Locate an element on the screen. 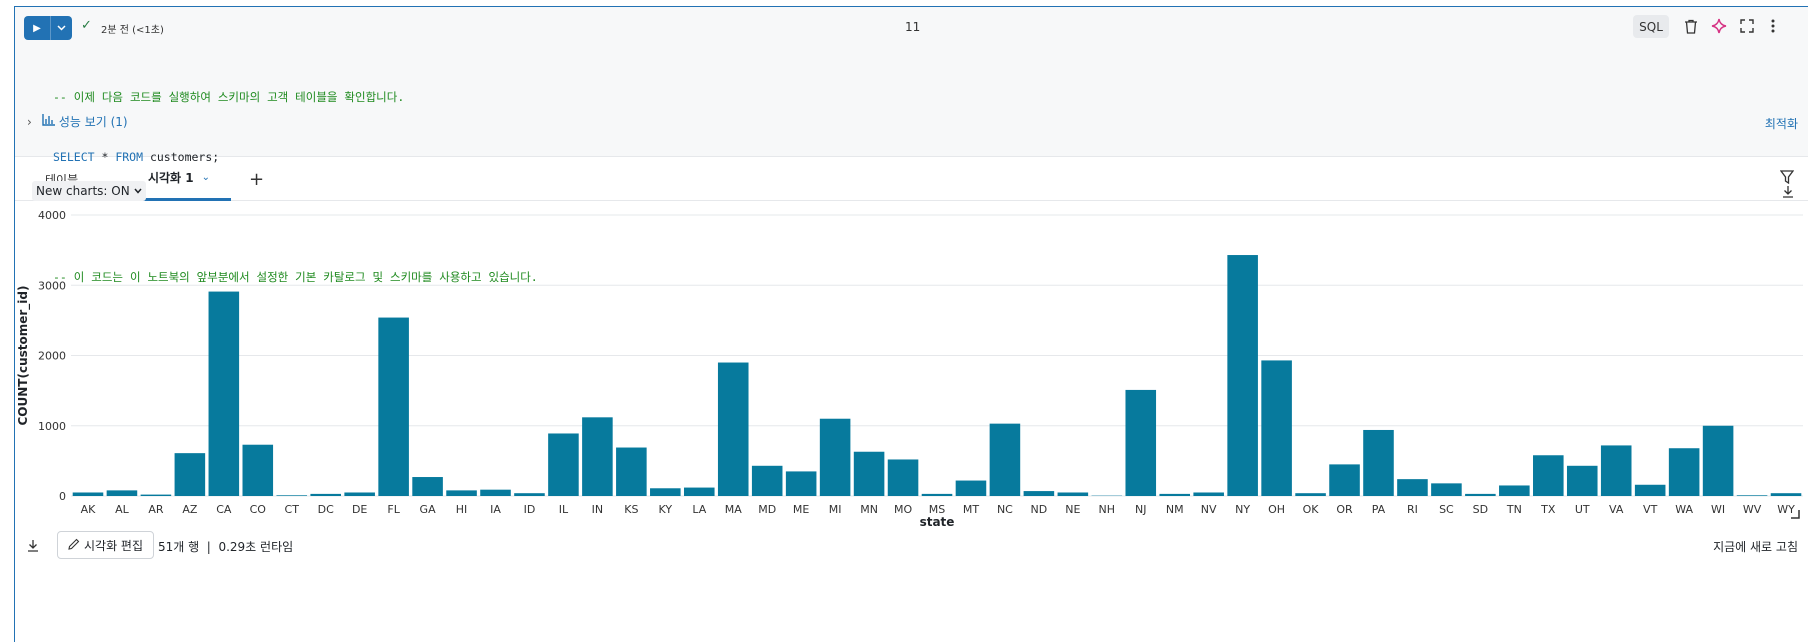  filter-icon is located at coordinates (1787, 178).